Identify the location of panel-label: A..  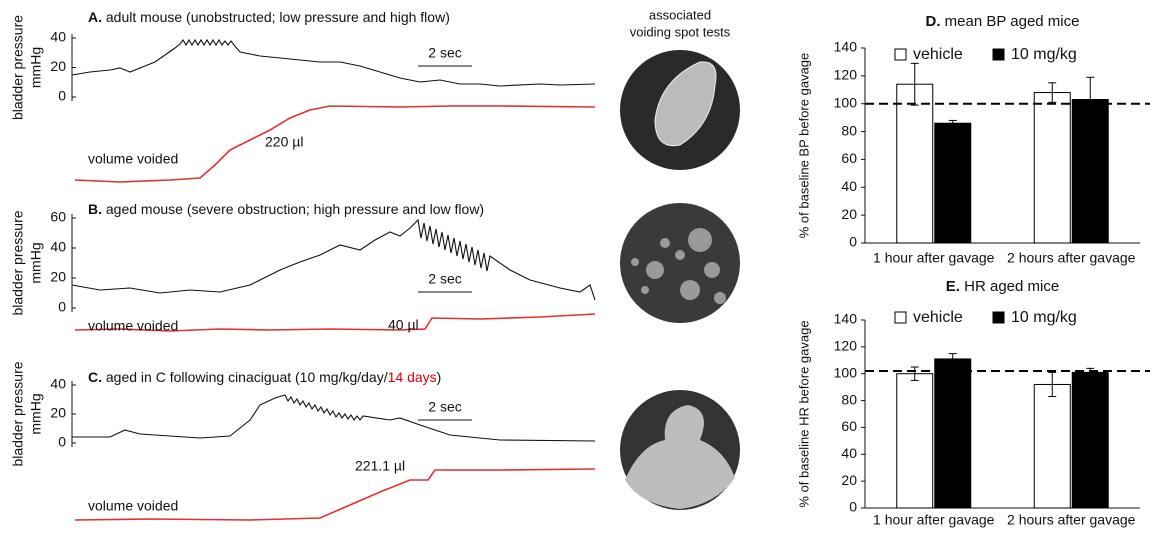
(95, 17).